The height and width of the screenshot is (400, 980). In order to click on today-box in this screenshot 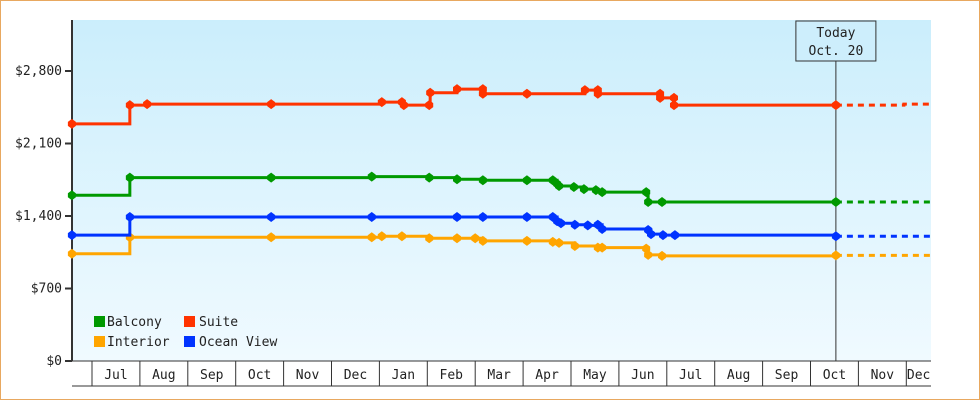, I will do `click(836, 41)`.